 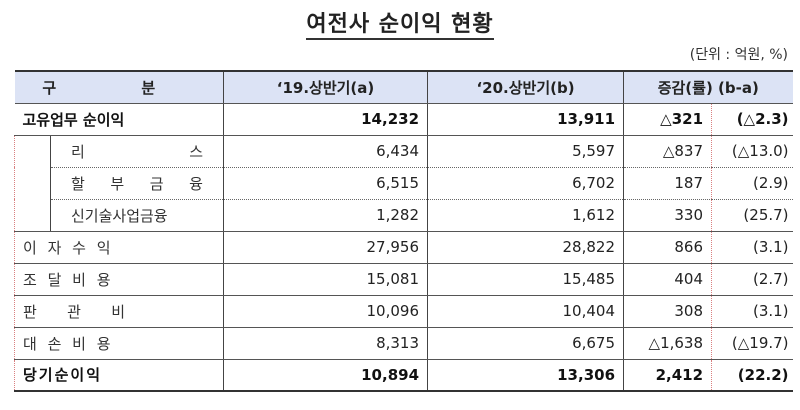 I want to click on table-row: 대 손 비 용 8,313 6,675 △1,638 (△19.7), so click(x=403, y=343).